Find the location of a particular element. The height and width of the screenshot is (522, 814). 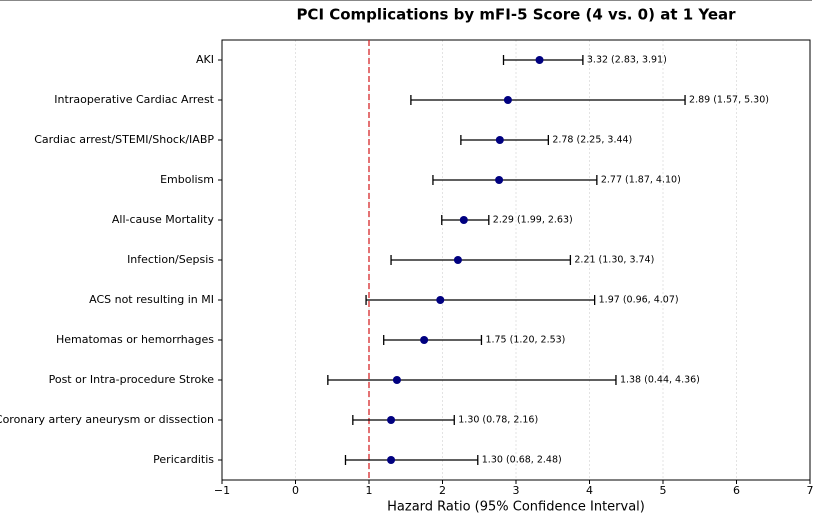

data-label: 1.75 (1.20, 2.53) is located at coordinates (525, 340).